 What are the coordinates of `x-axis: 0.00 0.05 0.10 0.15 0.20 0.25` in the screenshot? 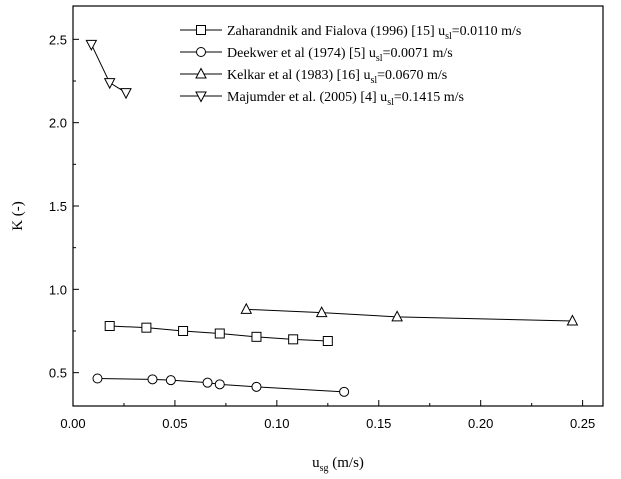 It's located at (327, 415).